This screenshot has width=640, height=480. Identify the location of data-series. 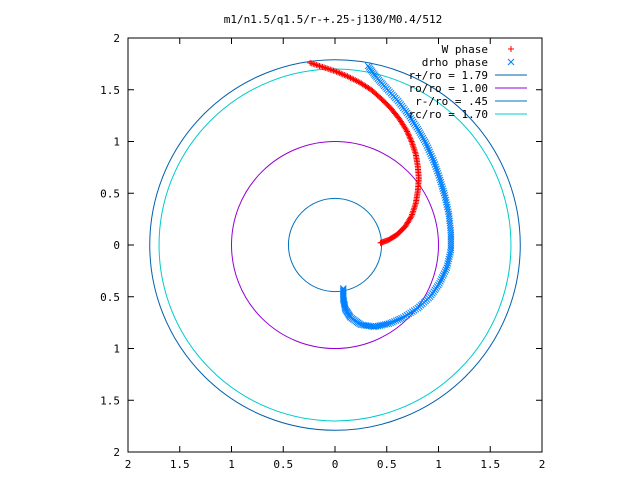
(381, 195).